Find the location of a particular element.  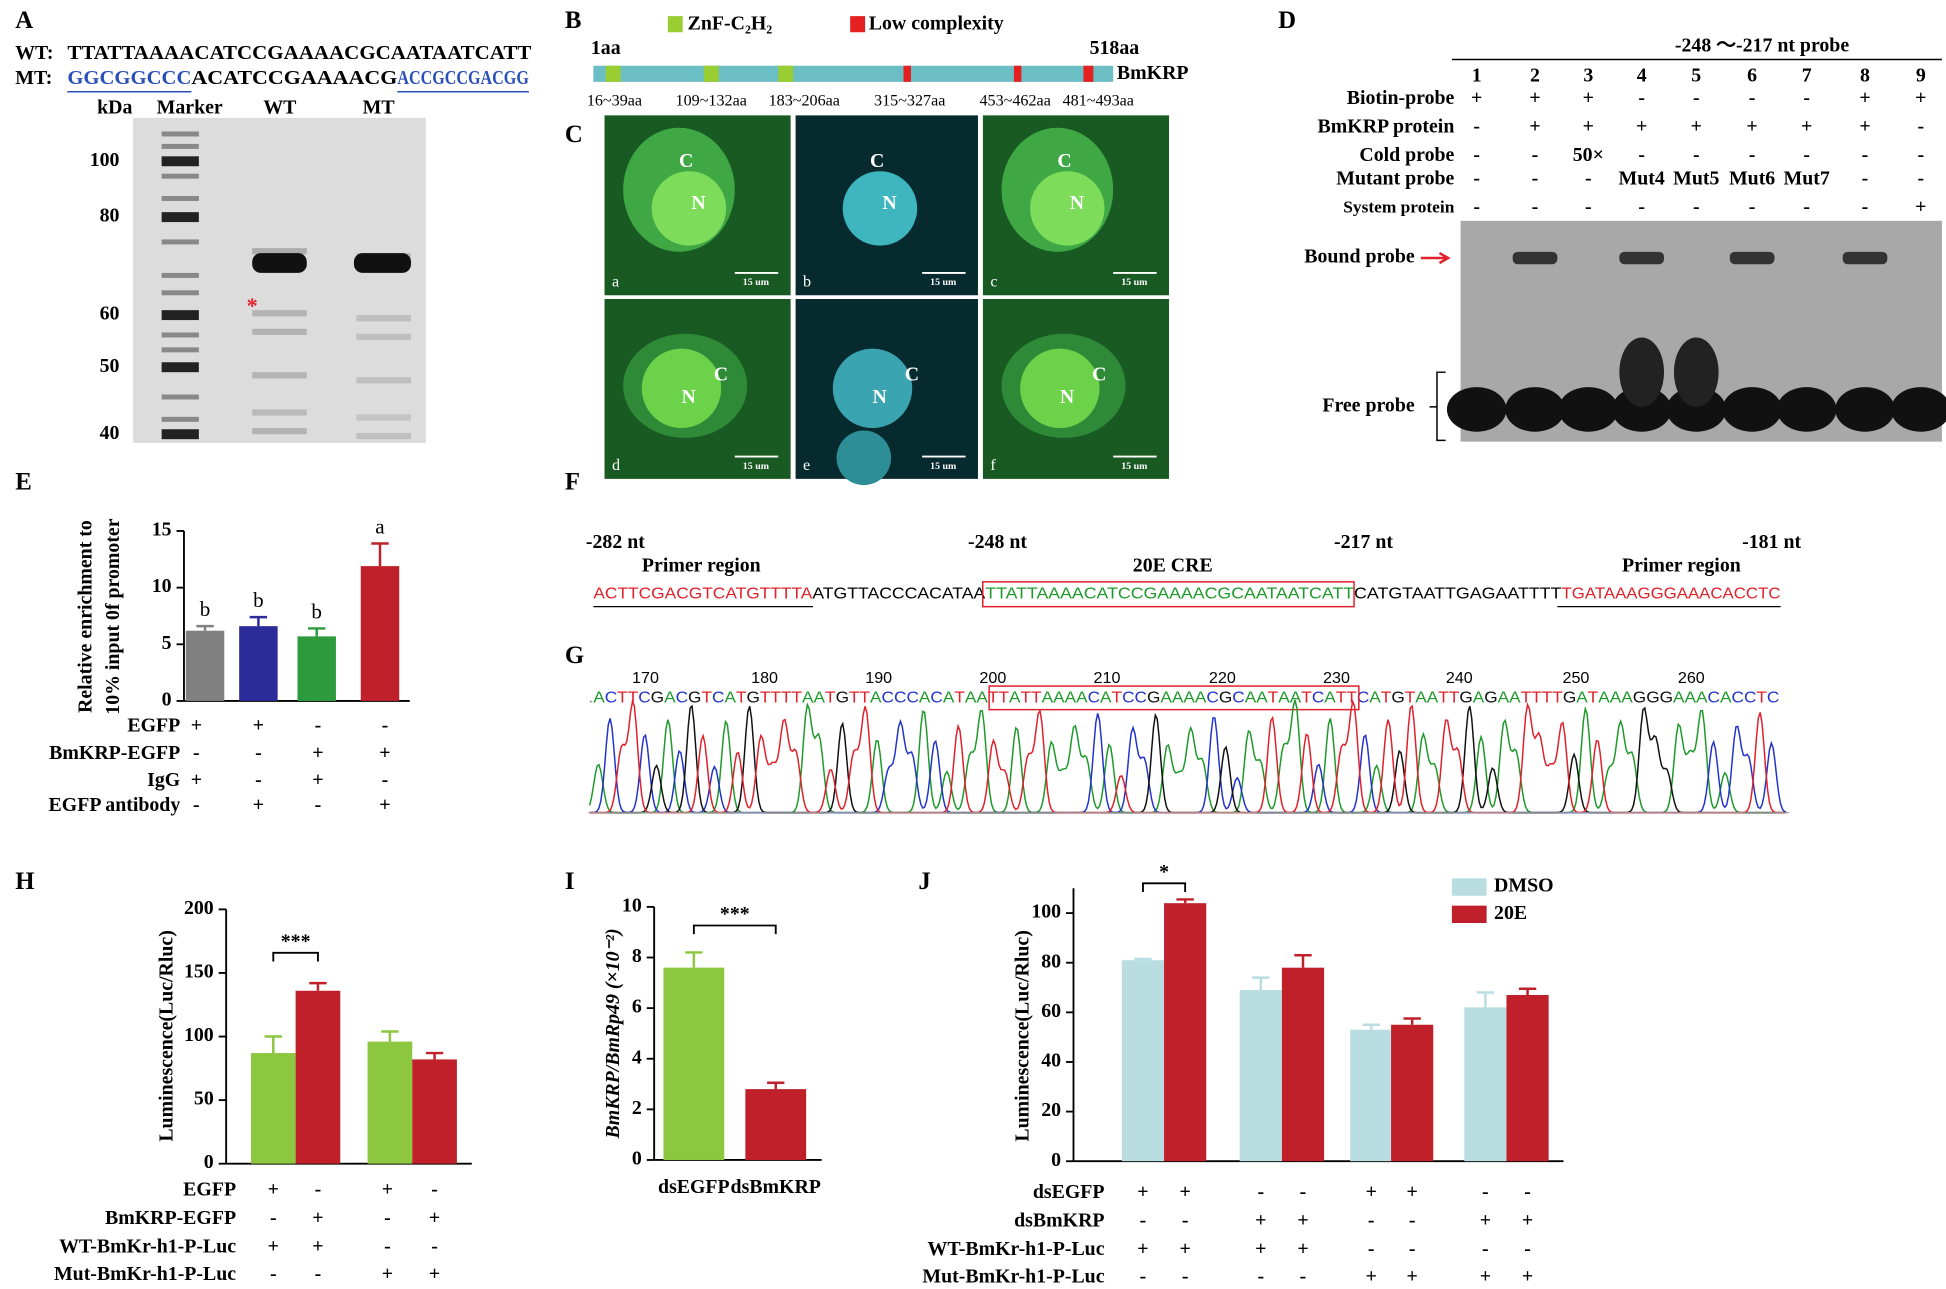

y-tick-label: 8 is located at coordinates (637, 956).